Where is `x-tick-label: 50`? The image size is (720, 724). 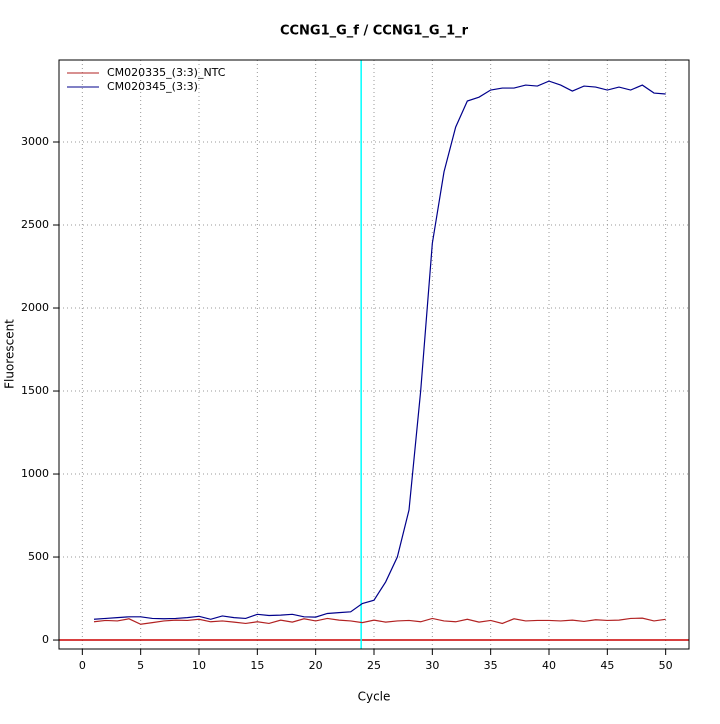
x-tick-label: 50 is located at coordinates (666, 665).